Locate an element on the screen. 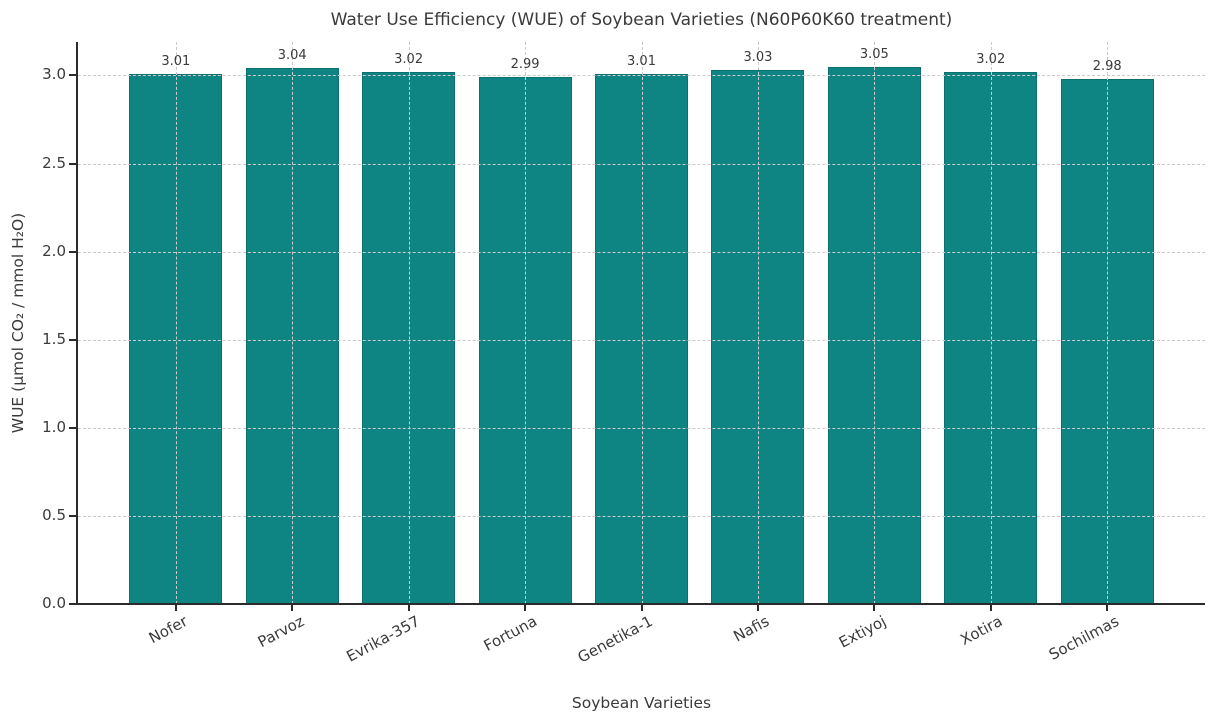 The image size is (1216, 725). y-tick-label: 0.0 is located at coordinates (54, 603).